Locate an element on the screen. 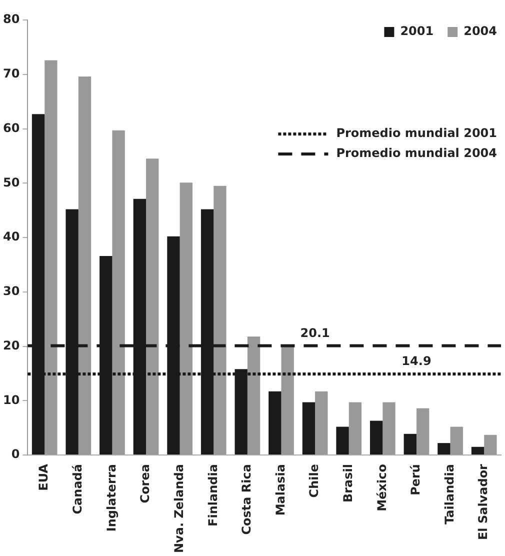 Image resolution: width=505 pixels, height=556 pixels. x-tick-label: Tailandia is located at coordinates (449, 494).